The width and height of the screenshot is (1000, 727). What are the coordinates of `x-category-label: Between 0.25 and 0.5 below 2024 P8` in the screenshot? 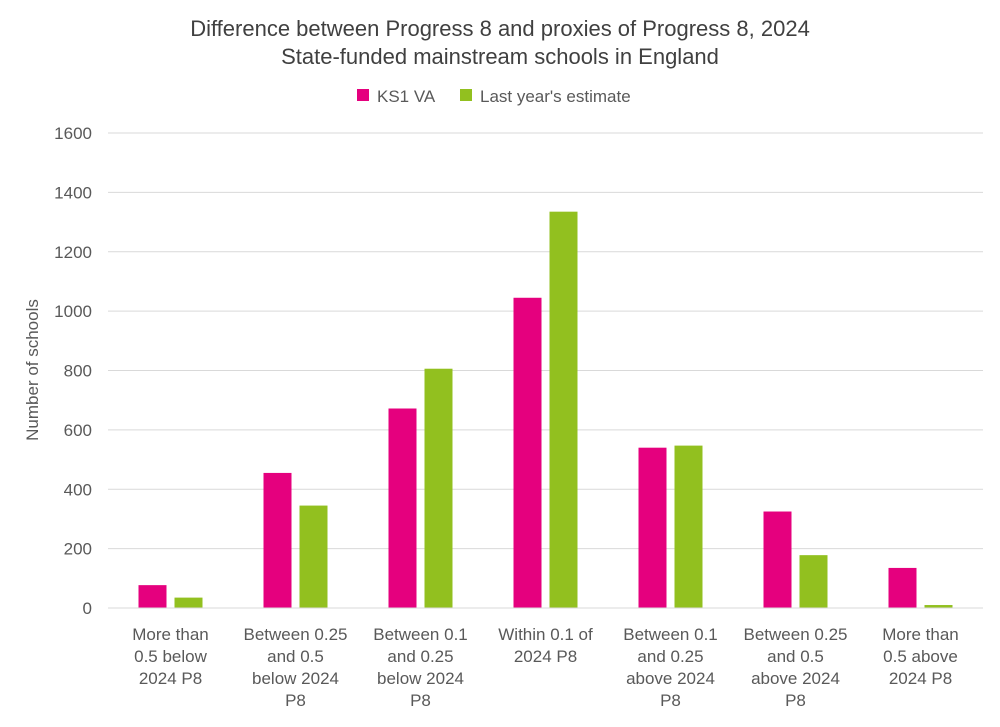 It's located at (296, 667).